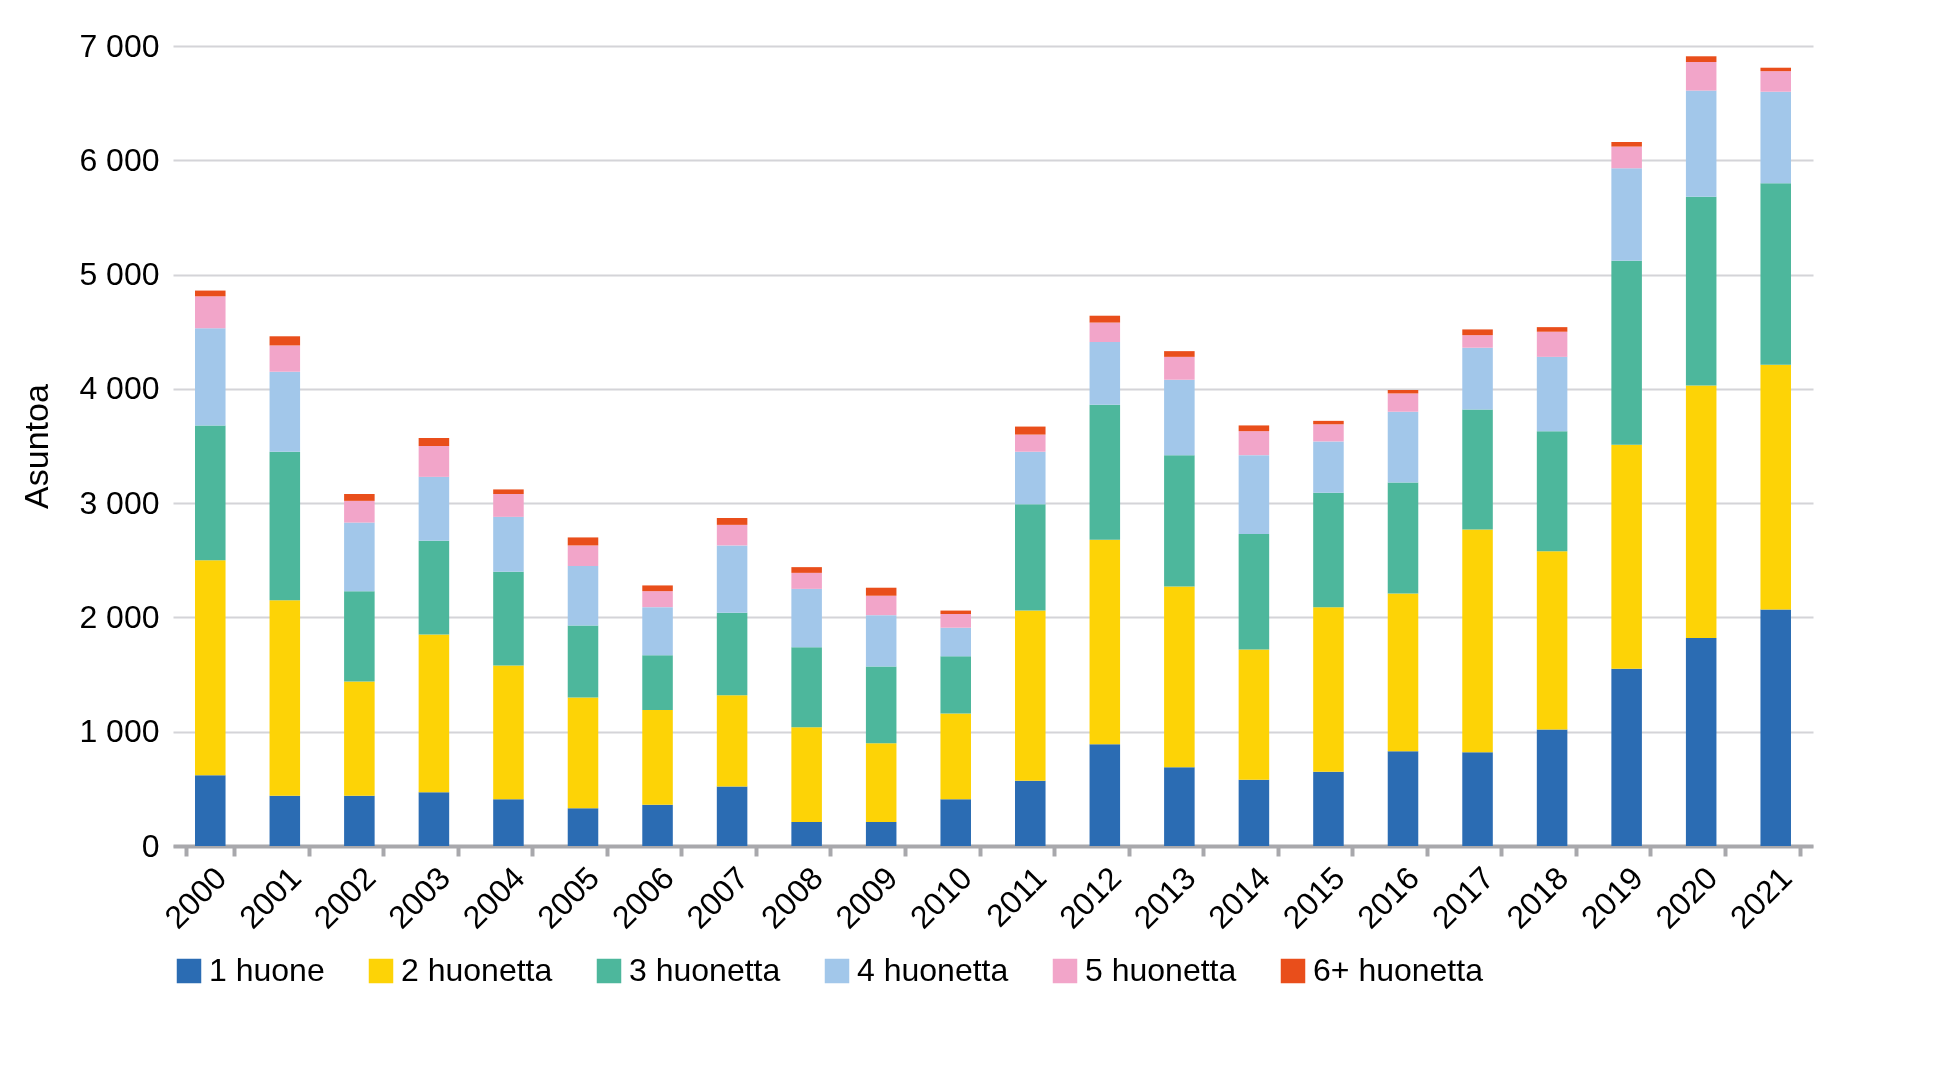 This screenshot has height=1076, width=1947. Describe the element at coordinates (150, 845) in the screenshot. I see `y-tick-label: 0` at that location.